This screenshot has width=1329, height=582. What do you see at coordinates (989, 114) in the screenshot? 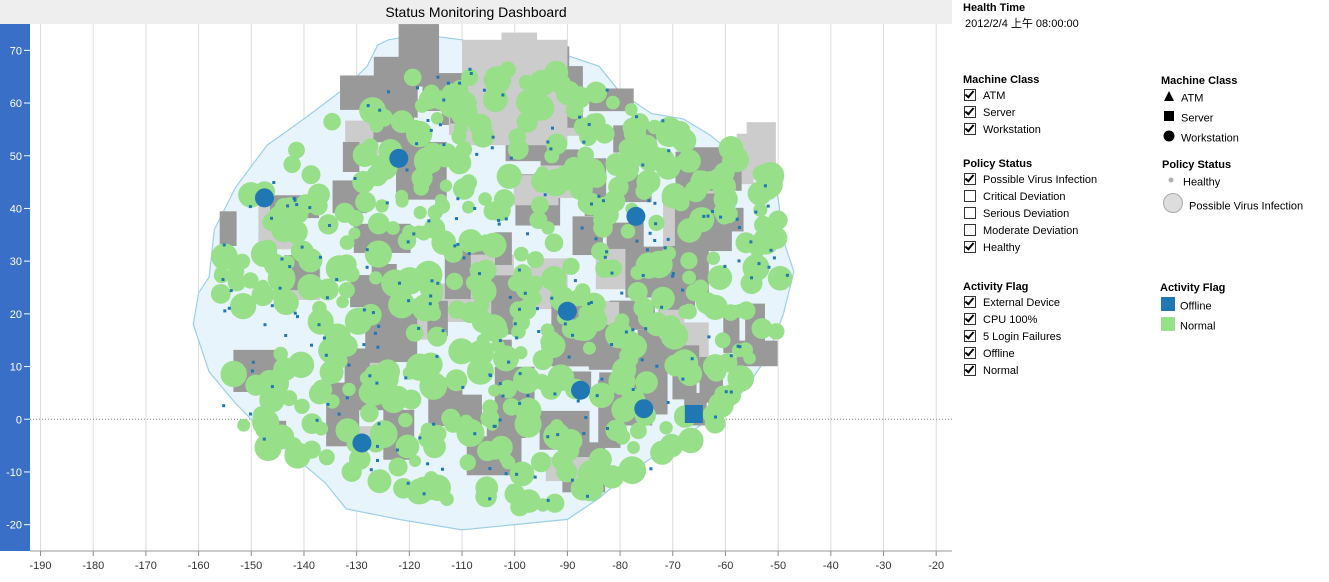
I see `filter-server: Server` at bounding box center [989, 114].